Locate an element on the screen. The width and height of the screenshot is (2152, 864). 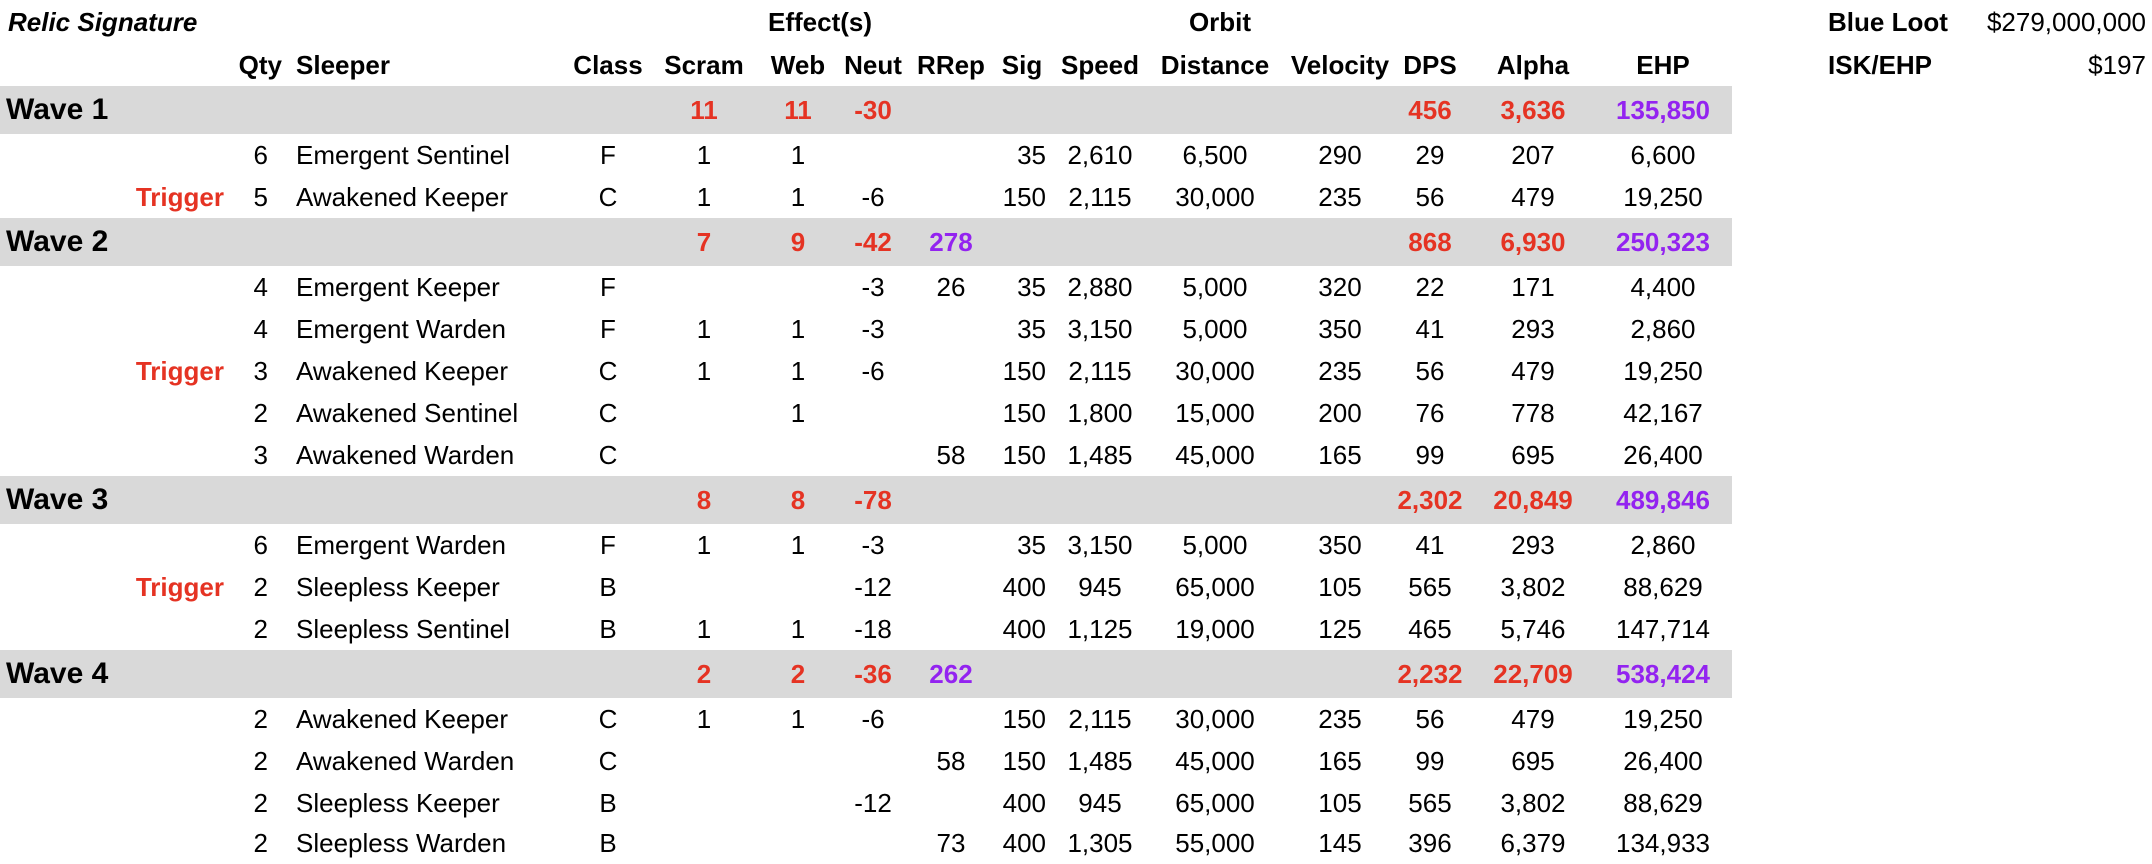
cell-velocity: 105 is located at coordinates (1340, 803).